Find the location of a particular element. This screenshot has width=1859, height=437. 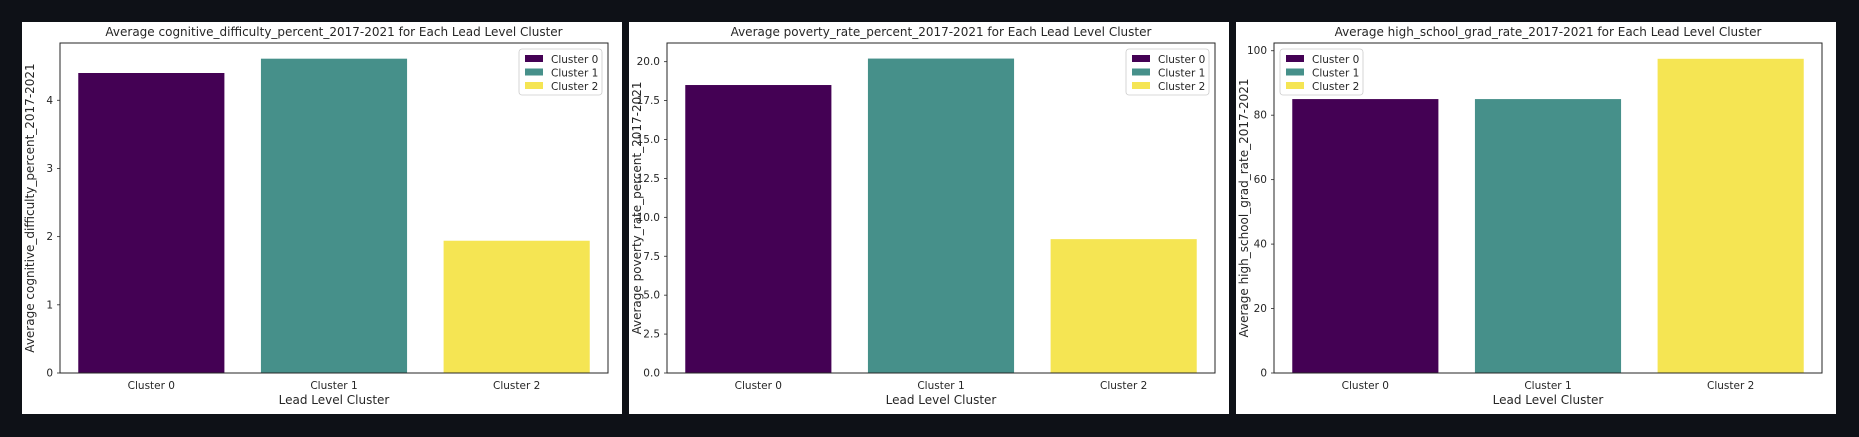

y-tick-label: 80 is located at coordinates (1260, 116).